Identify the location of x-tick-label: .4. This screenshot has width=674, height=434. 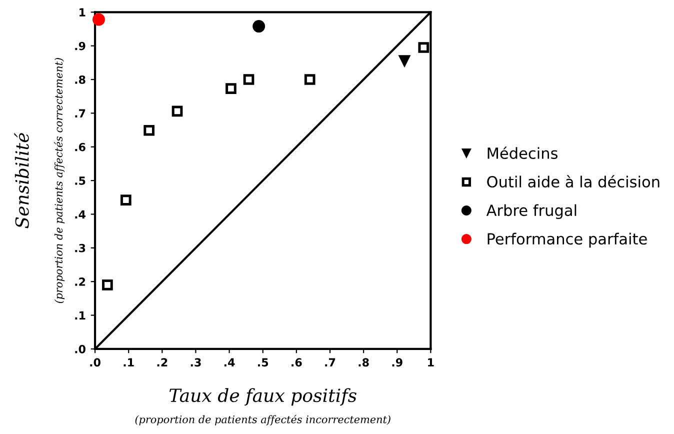
(229, 362).